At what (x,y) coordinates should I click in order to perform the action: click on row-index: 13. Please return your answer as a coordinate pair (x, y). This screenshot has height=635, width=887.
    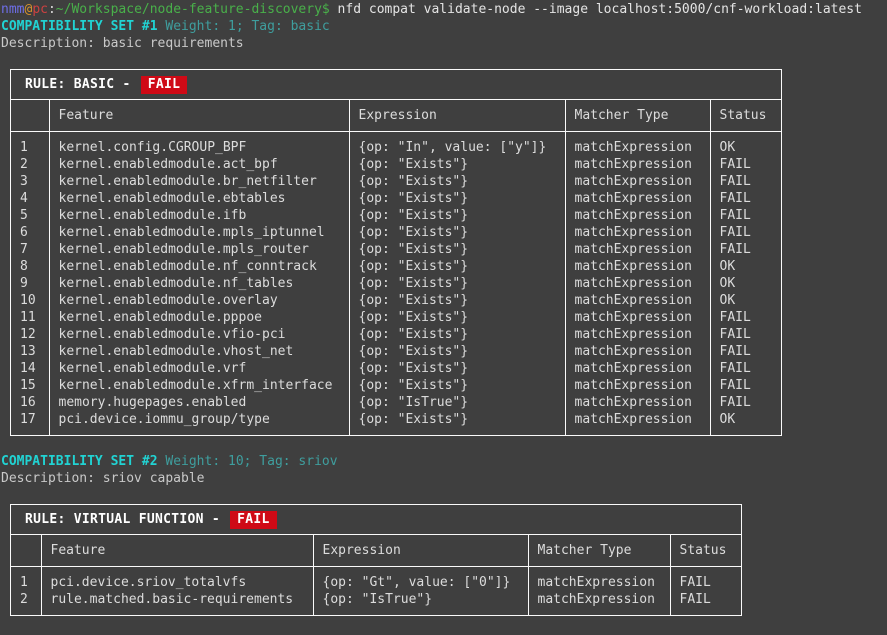
    Looking at the image, I should click on (30, 351).